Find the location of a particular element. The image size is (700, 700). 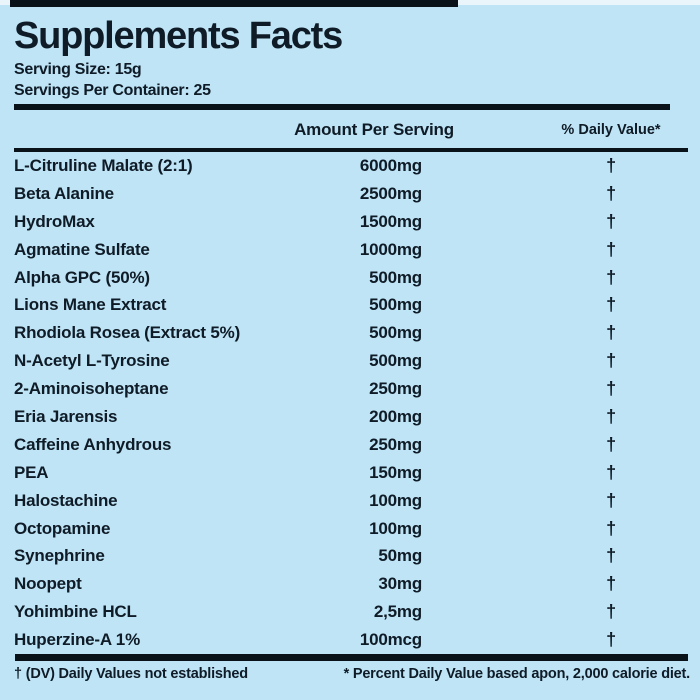

table-row: Synephrine 50mg † is located at coordinates (351, 556).